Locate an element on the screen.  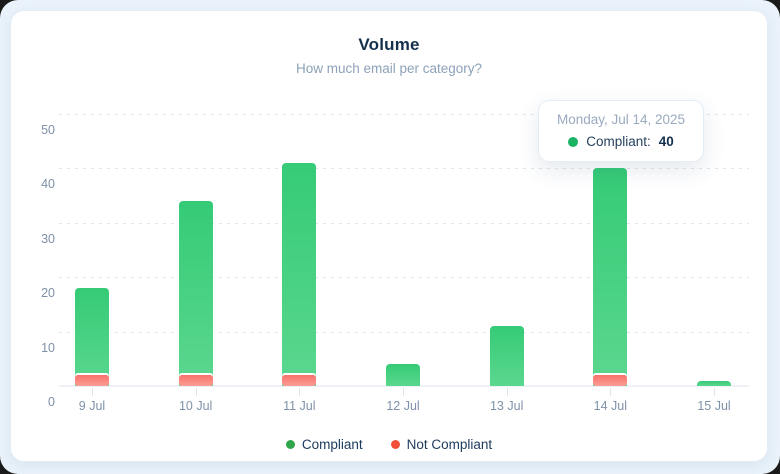
bar-not-compliant-10-jul is located at coordinates (195, 380).